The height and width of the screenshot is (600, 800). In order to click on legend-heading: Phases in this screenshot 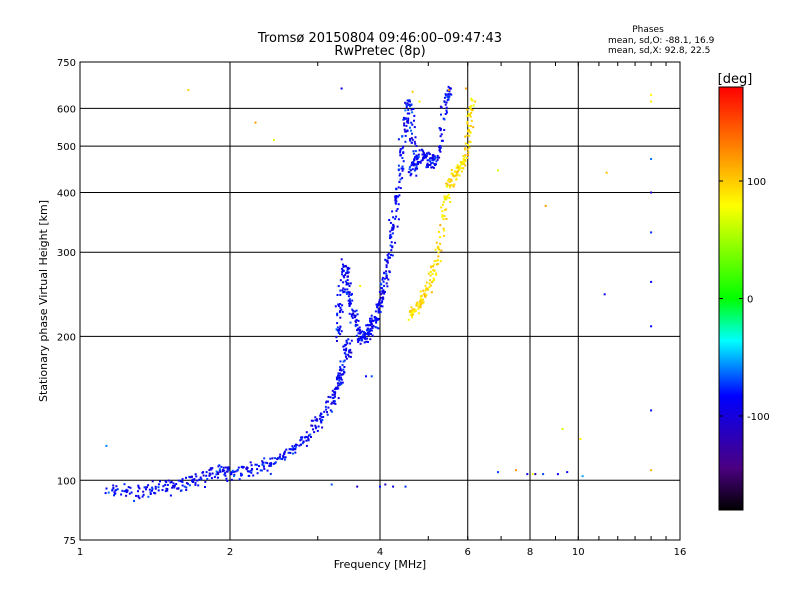, I will do `click(648, 30)`.